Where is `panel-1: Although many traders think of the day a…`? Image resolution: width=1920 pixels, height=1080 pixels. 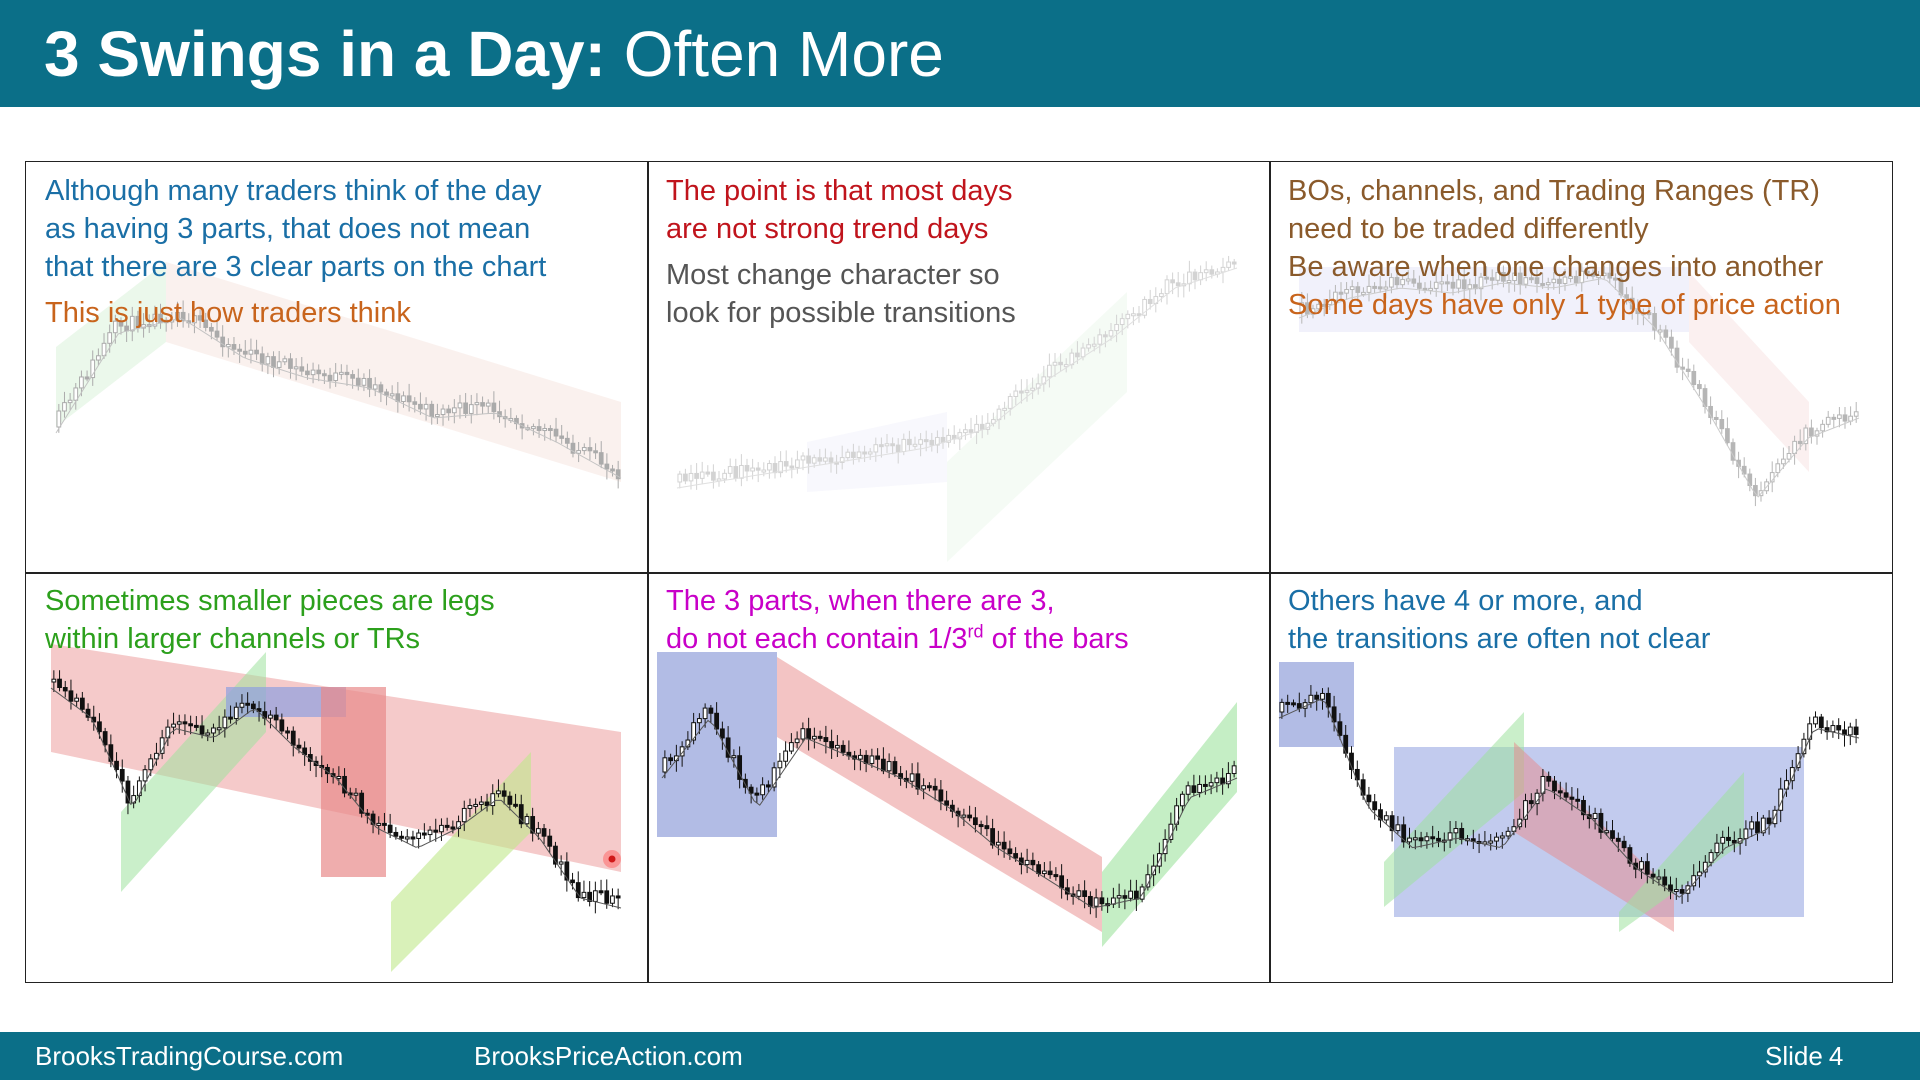 panel-1: Although many traders think of the day a… is located at coordinates (336, 367).